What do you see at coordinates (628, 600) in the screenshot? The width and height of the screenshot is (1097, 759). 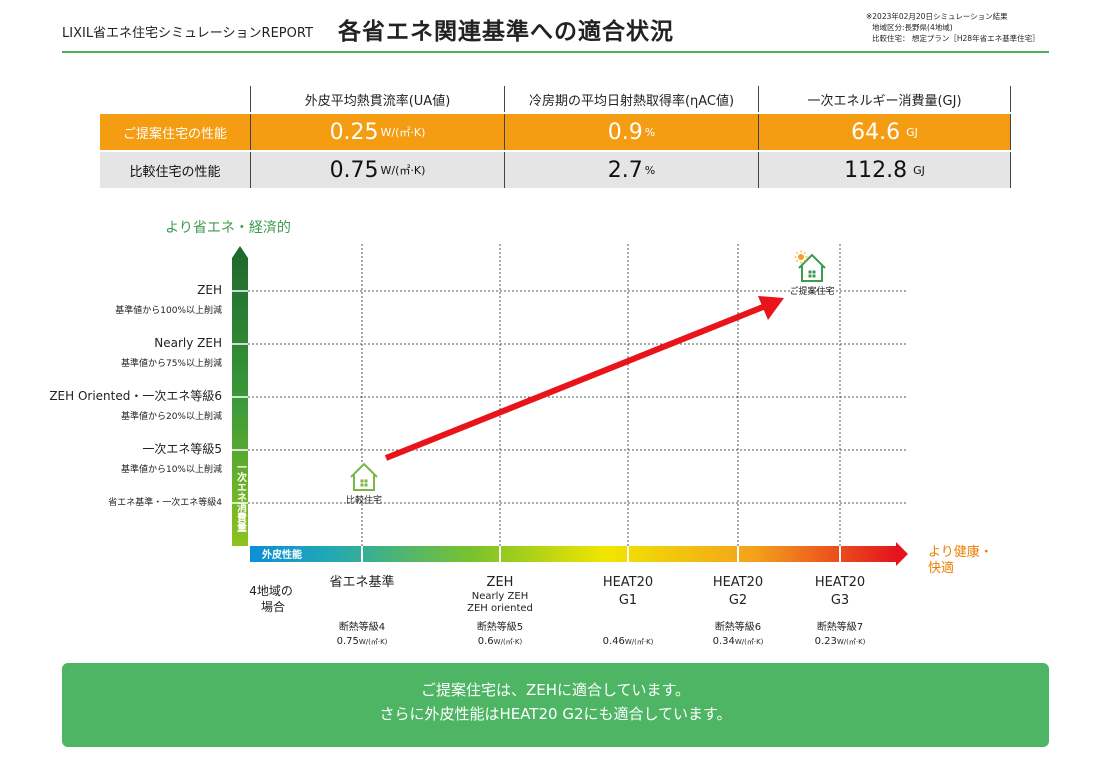 I see `x-level-sublabel: G1` at bounding box center [628, 600].